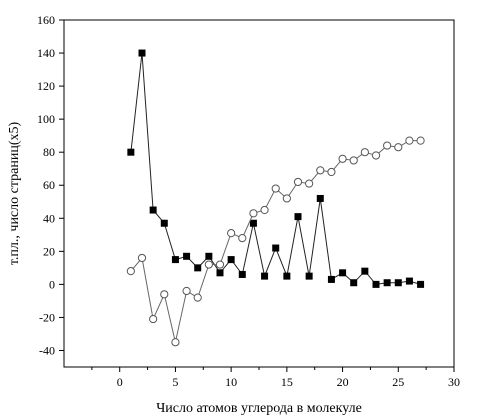  I want to click on y-axis-ticks: -40 -20 0 20 40 60 80 100 120 140 160, so click(50, 185).